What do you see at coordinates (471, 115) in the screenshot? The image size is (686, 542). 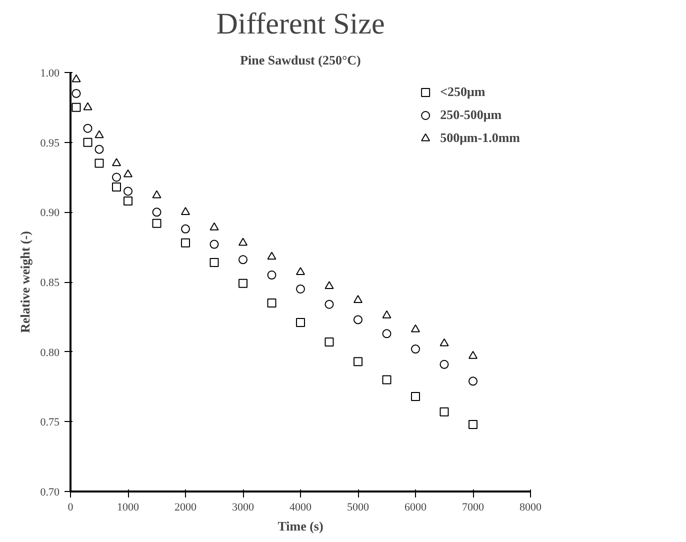 I see `legend-label: 250-500μm` at bounding box center [471, 115].